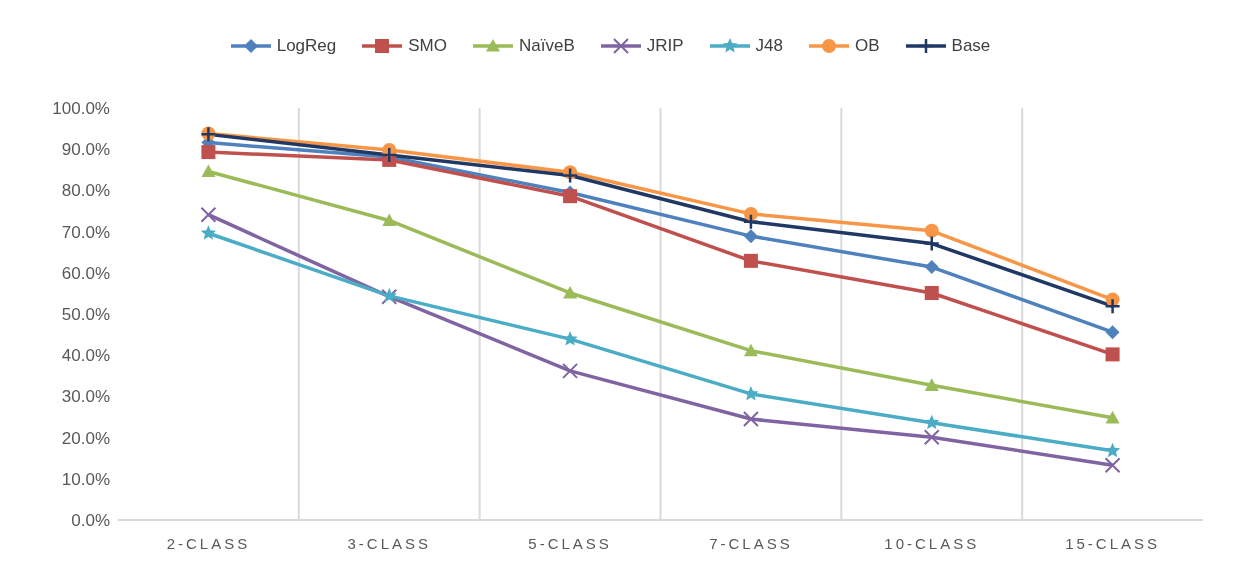  What do you see at coordinates (427, 46) in the screenshot?
I see `legend-label: SMO` at bounding box center [427, 46].